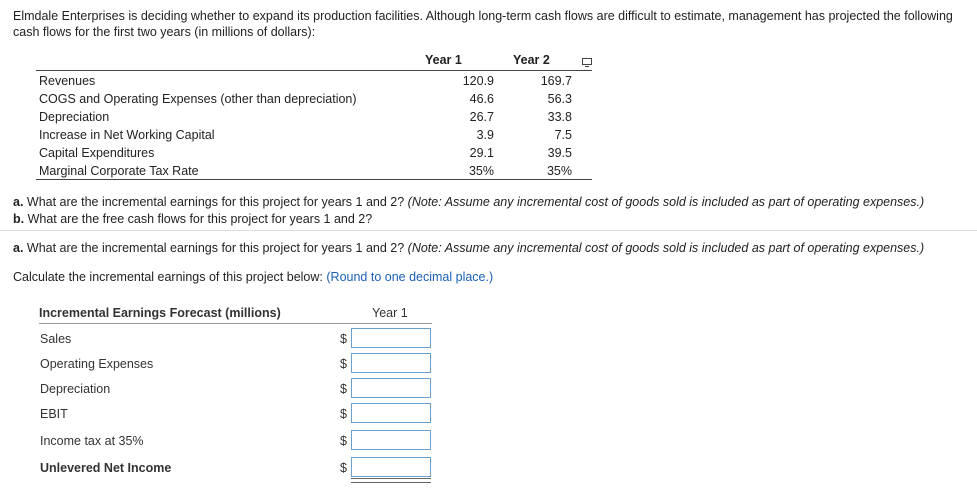 Image resolution: width=977 pixels, height=496 pixels. What do you see at coordinates (67, 81) in the screenshot?
I see `row-label: Revenues` at bounding box center [67, 81].